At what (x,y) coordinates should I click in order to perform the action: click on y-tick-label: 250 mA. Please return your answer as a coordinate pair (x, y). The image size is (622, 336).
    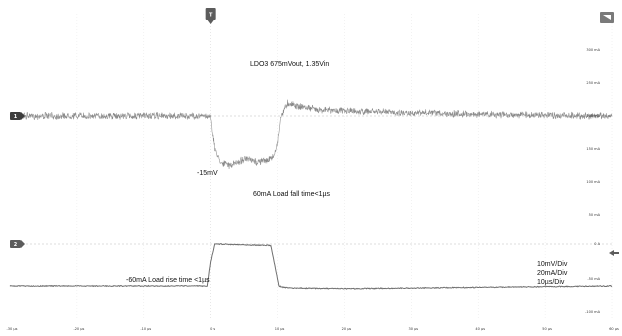
    Looking at the image, I should click on (593, 83).